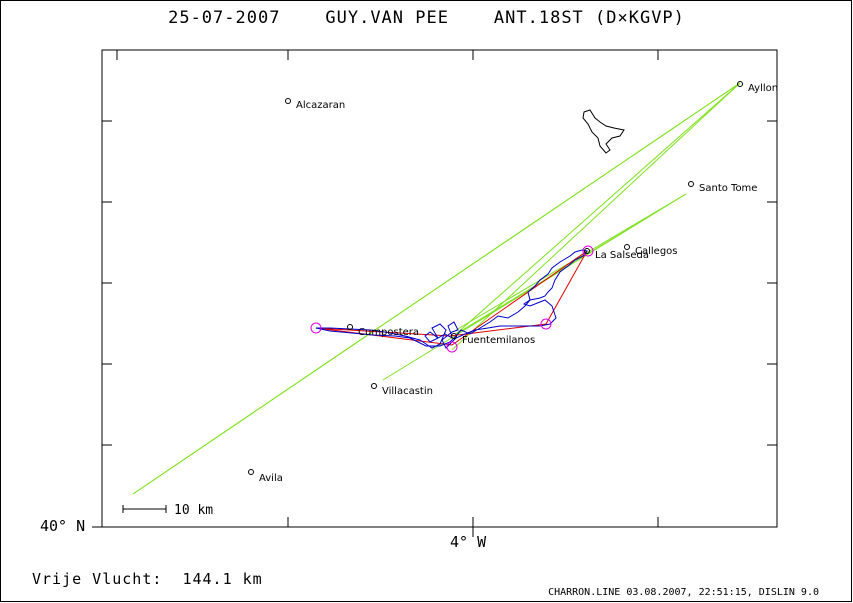 This screenshot has height=603, width=853. I want to click on turnpoint-home, so click(452, 347).